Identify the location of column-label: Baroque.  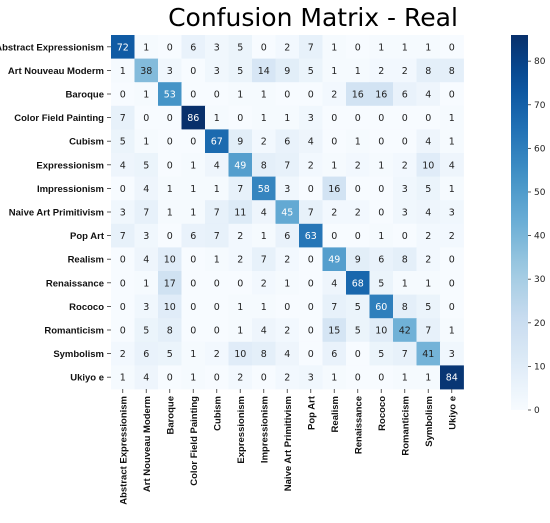
(170, 415).